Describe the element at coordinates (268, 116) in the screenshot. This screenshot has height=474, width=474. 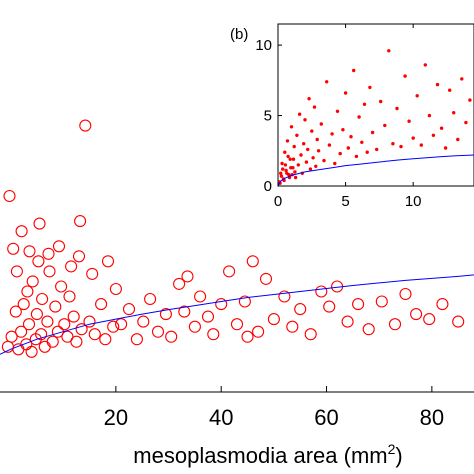
I see `inset-y-tick-label: 5` at that location.